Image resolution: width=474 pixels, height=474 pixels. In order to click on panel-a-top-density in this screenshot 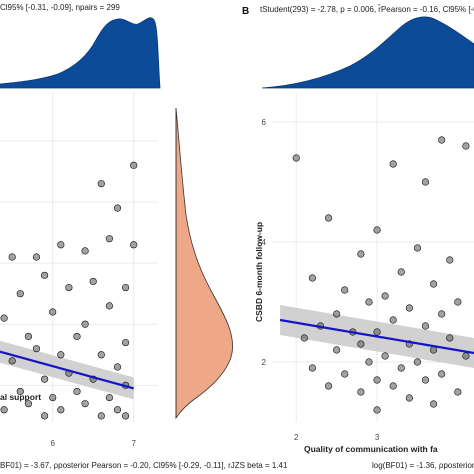, I will do `click(80, 53)`.